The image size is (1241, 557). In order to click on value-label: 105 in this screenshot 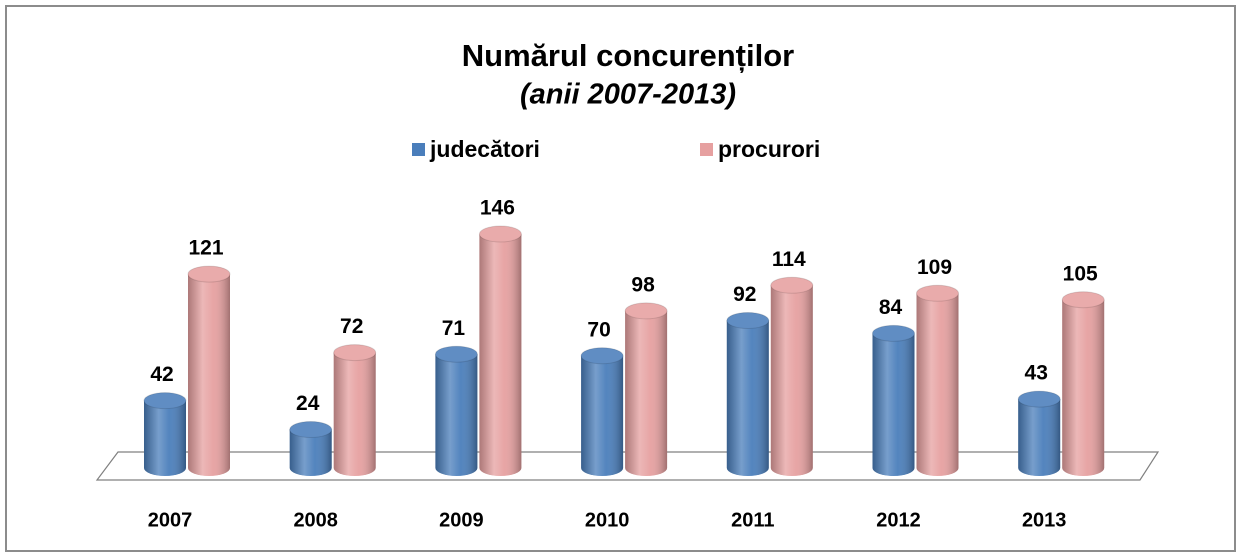, I will do `click(1080, 273)`.